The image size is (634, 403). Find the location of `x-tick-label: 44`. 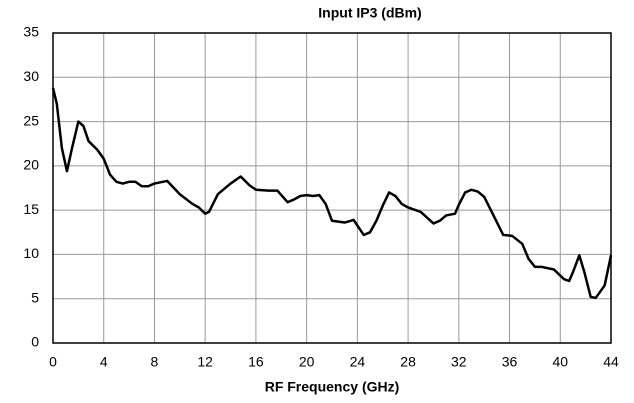

x-tick-label: 44 is located at coordinates (611, 362).